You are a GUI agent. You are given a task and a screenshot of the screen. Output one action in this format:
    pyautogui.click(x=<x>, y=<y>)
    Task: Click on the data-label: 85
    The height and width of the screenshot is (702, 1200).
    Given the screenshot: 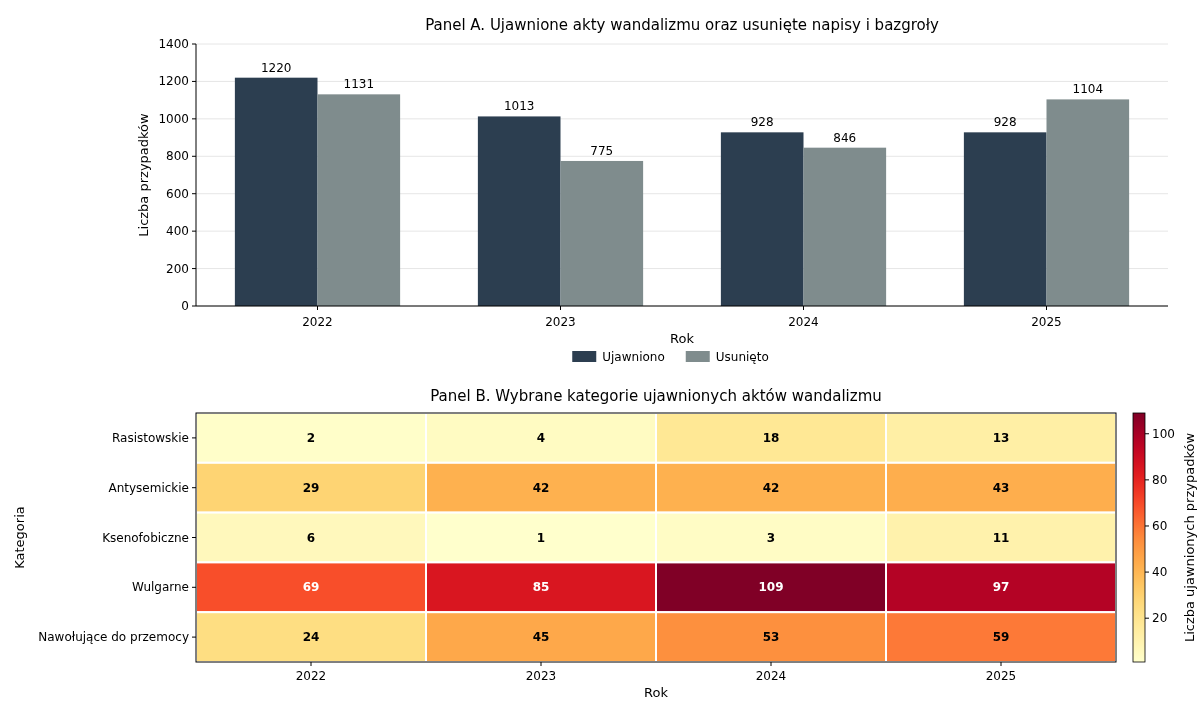 What is the action you would take?
    pyautogui.click(x=541, y=587)
    